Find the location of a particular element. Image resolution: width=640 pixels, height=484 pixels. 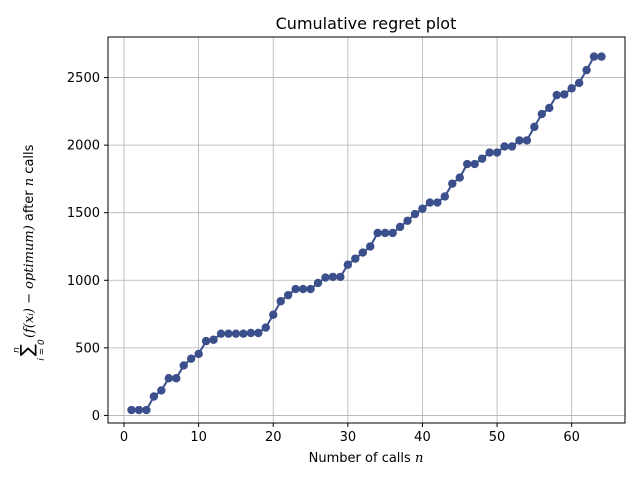

y-tick-label: 2000 is located at coordinates (83, 146).